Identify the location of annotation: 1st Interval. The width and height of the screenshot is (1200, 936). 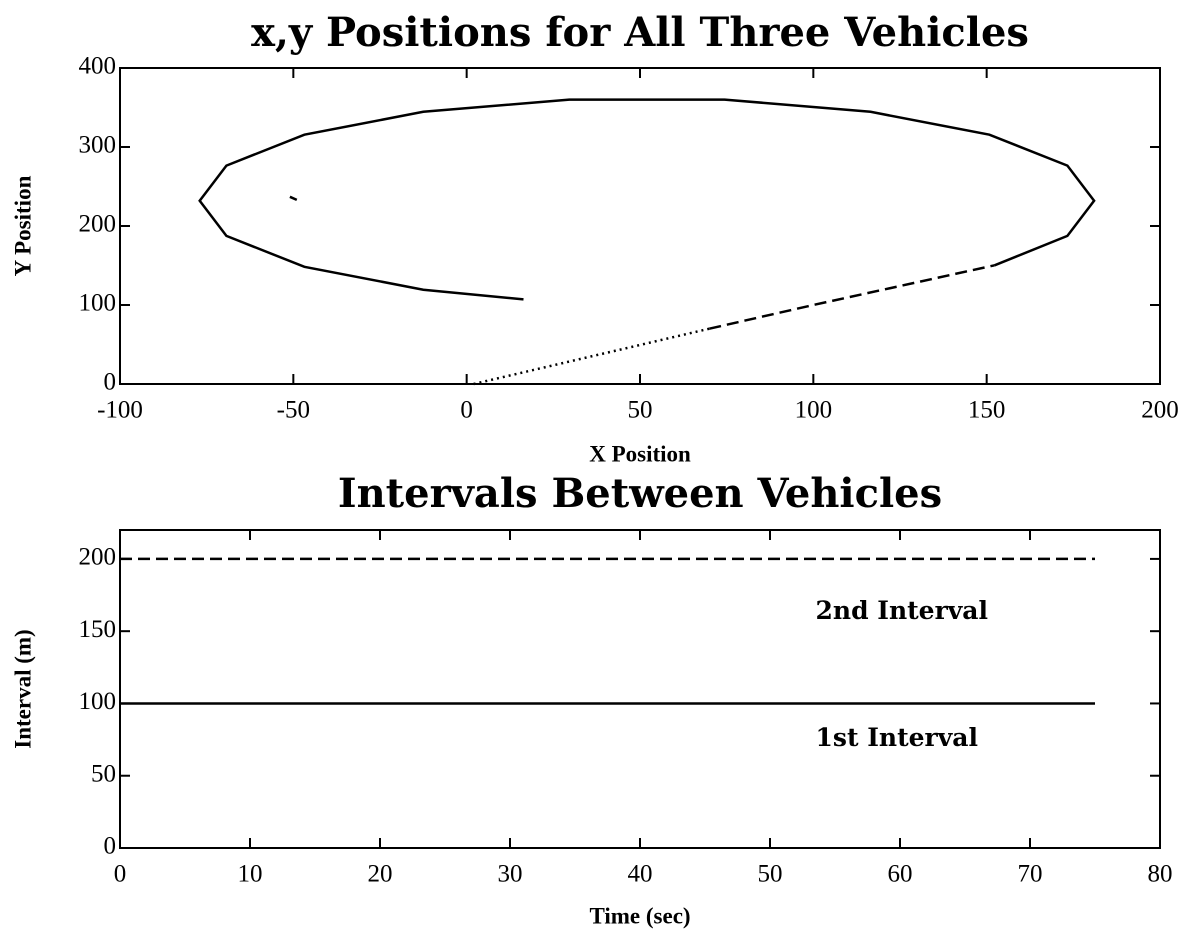
(897, 737).